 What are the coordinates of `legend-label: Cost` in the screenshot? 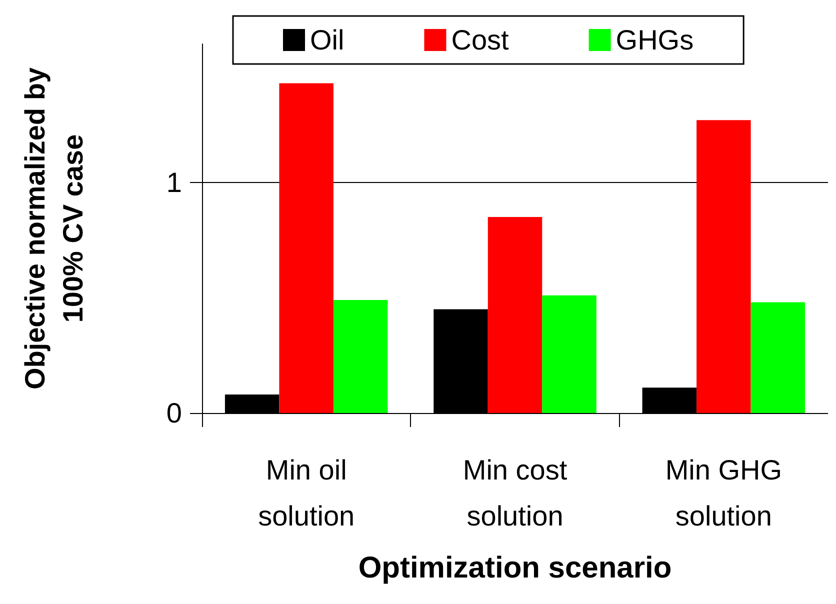 It's located at (480, 40).